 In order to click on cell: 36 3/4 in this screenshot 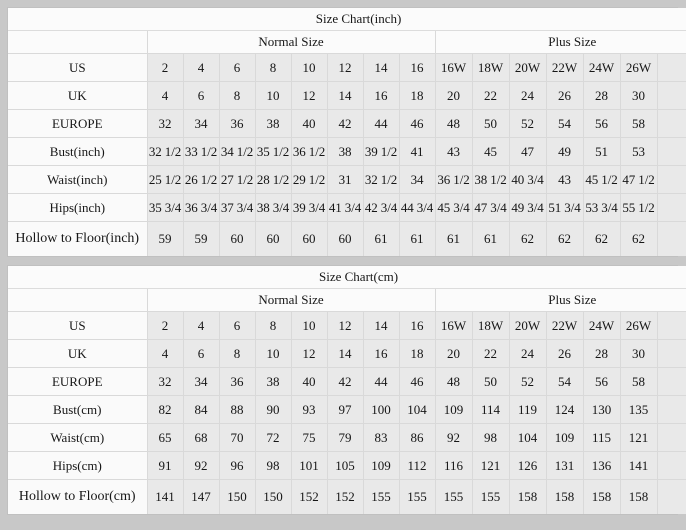, I will do `click(201, 207)`.